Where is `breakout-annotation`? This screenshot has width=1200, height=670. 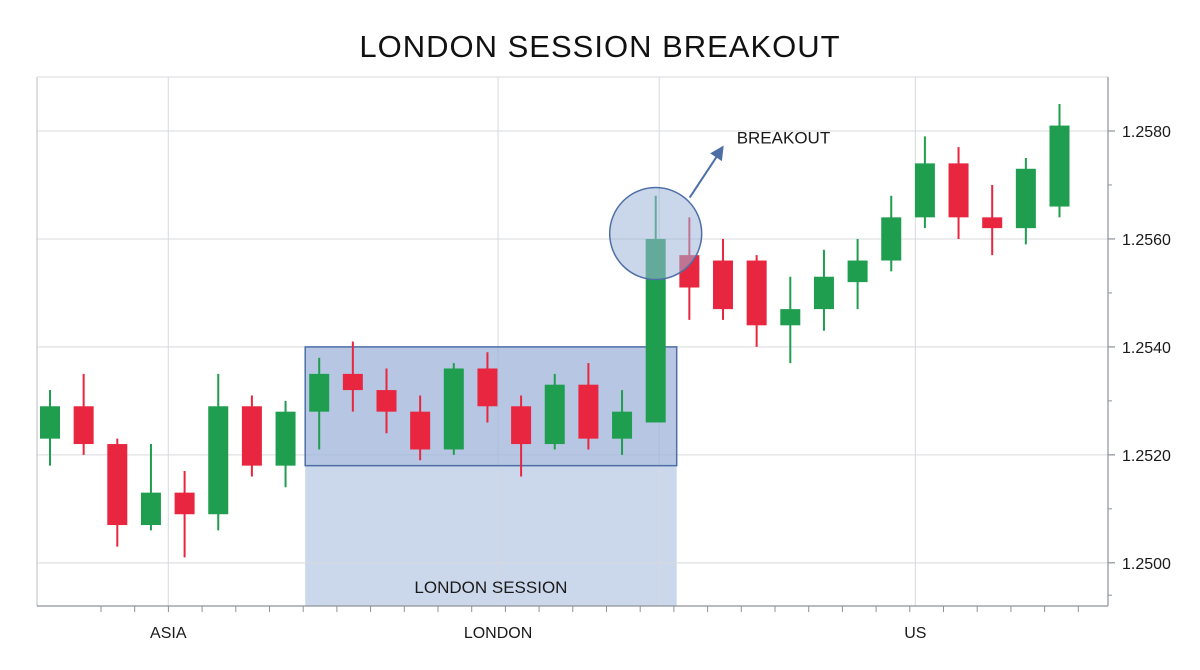 breakout-annotation is located at coordinates (666, 213).